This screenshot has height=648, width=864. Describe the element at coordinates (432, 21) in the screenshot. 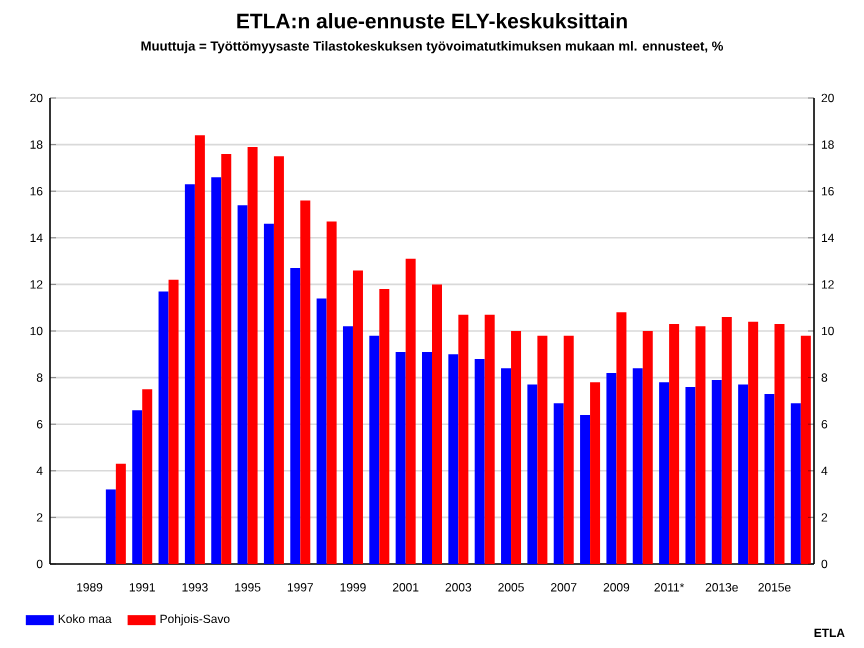

I see `chart-title: ETLA:n alue-ennuste ELY-keskuksittain` at that location.